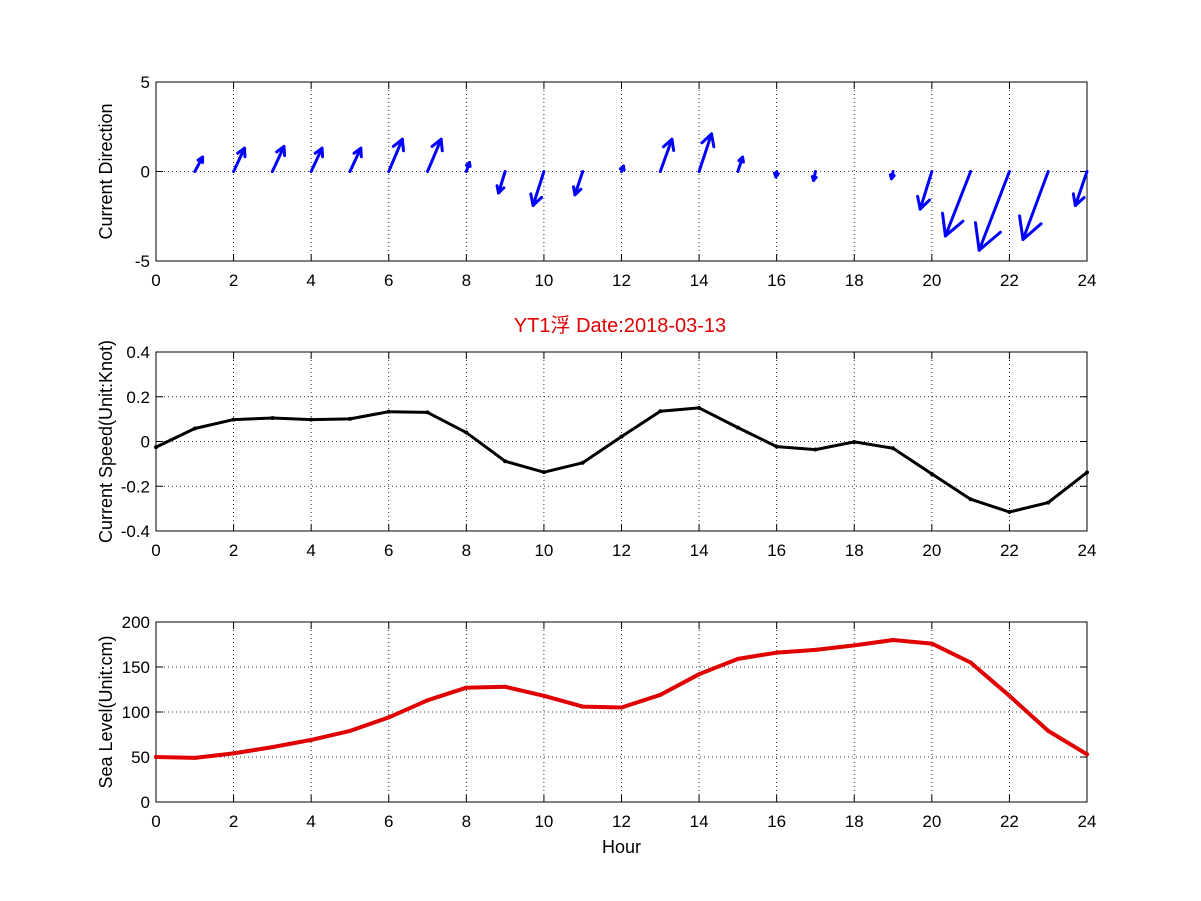 This screenshot has width=1201, height=901. Describe the element at coordinates (140, 757) in the screenshot. I see `y-tick-label: 50` at that location.